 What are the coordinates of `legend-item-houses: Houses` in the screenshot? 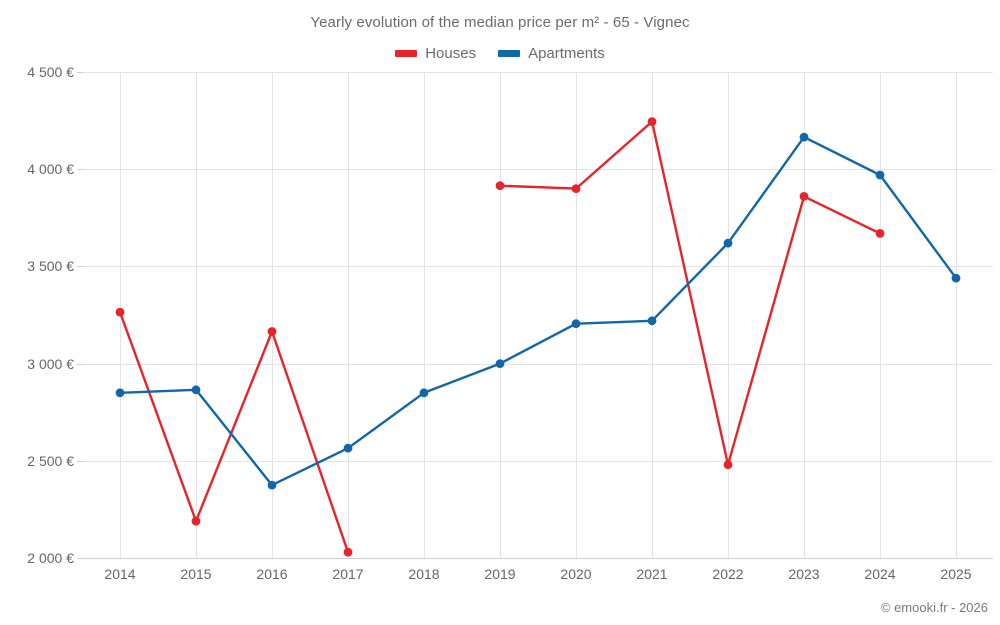 It's located at (435, 53).